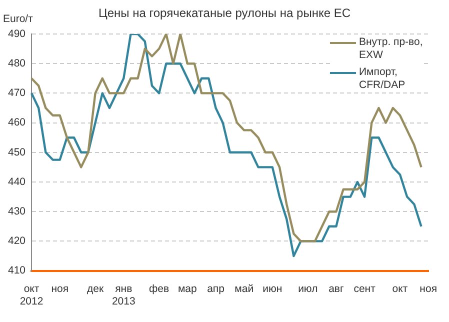  Describe the element at coordinates (382, 78) in the screenshot. I see `legend-label: Импорт, CFR/DAP` at that location.